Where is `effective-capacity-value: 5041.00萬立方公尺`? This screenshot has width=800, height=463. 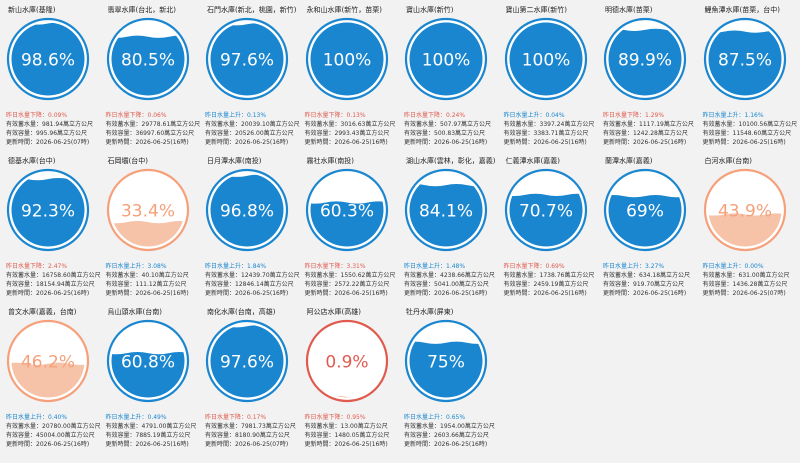
effective-capacity-value: 5041.00萬立方公尺 is located at coordinates (461, 284).